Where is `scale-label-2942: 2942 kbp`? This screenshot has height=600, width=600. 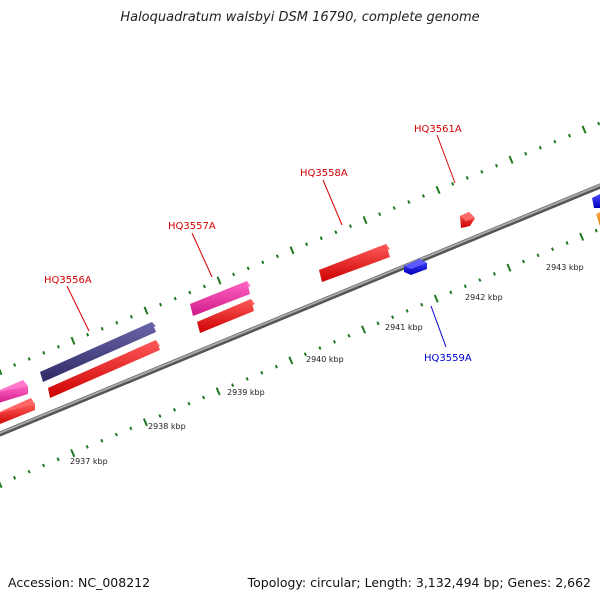 scale-label-2942: 2942 kbp is located at coordinates (484, 297).